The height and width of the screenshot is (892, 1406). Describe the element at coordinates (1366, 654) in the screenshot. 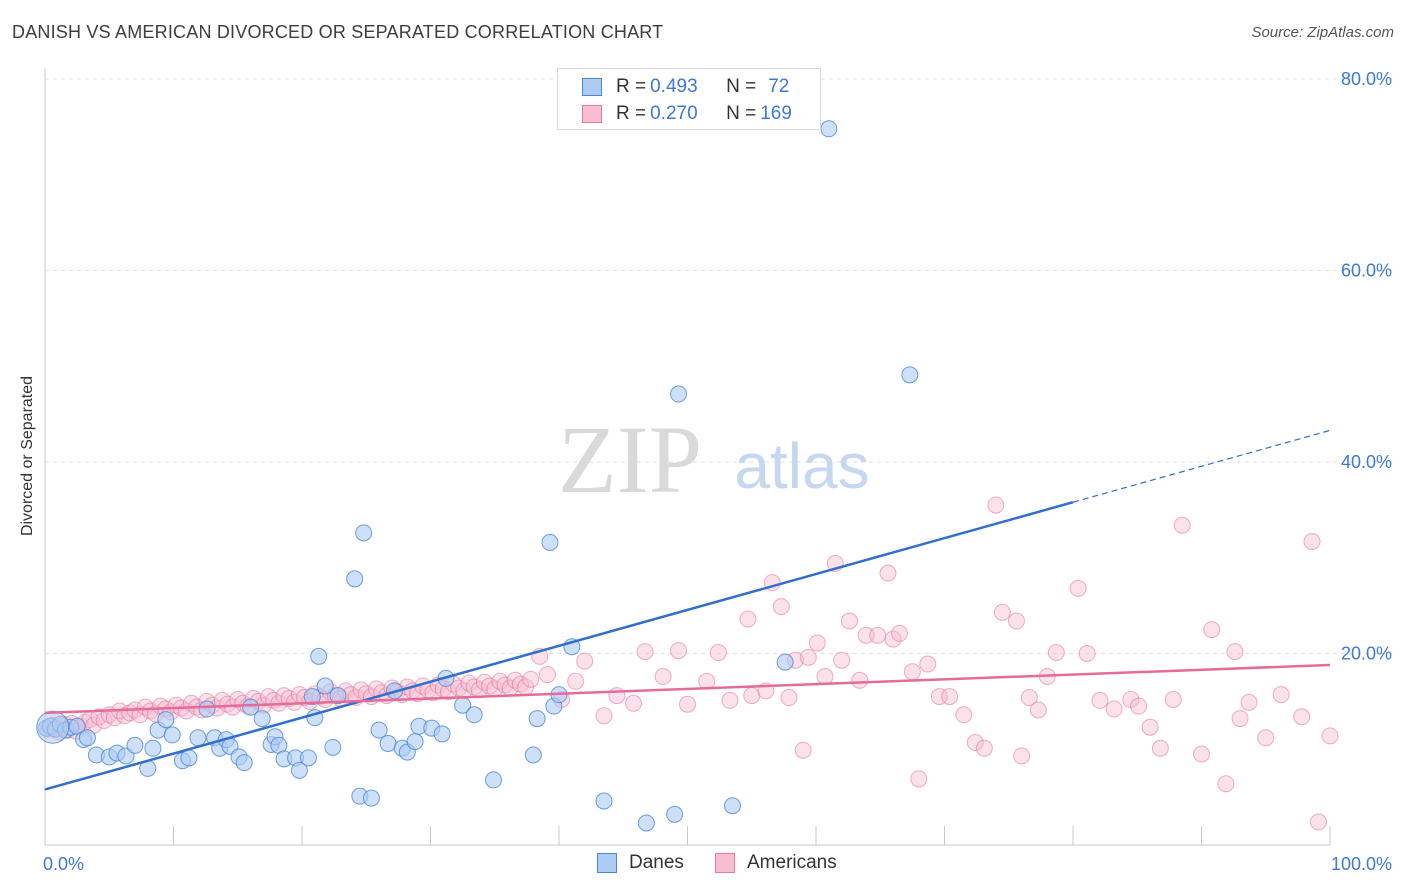

I see `y-tick-label-0: 20.0%` at that location.